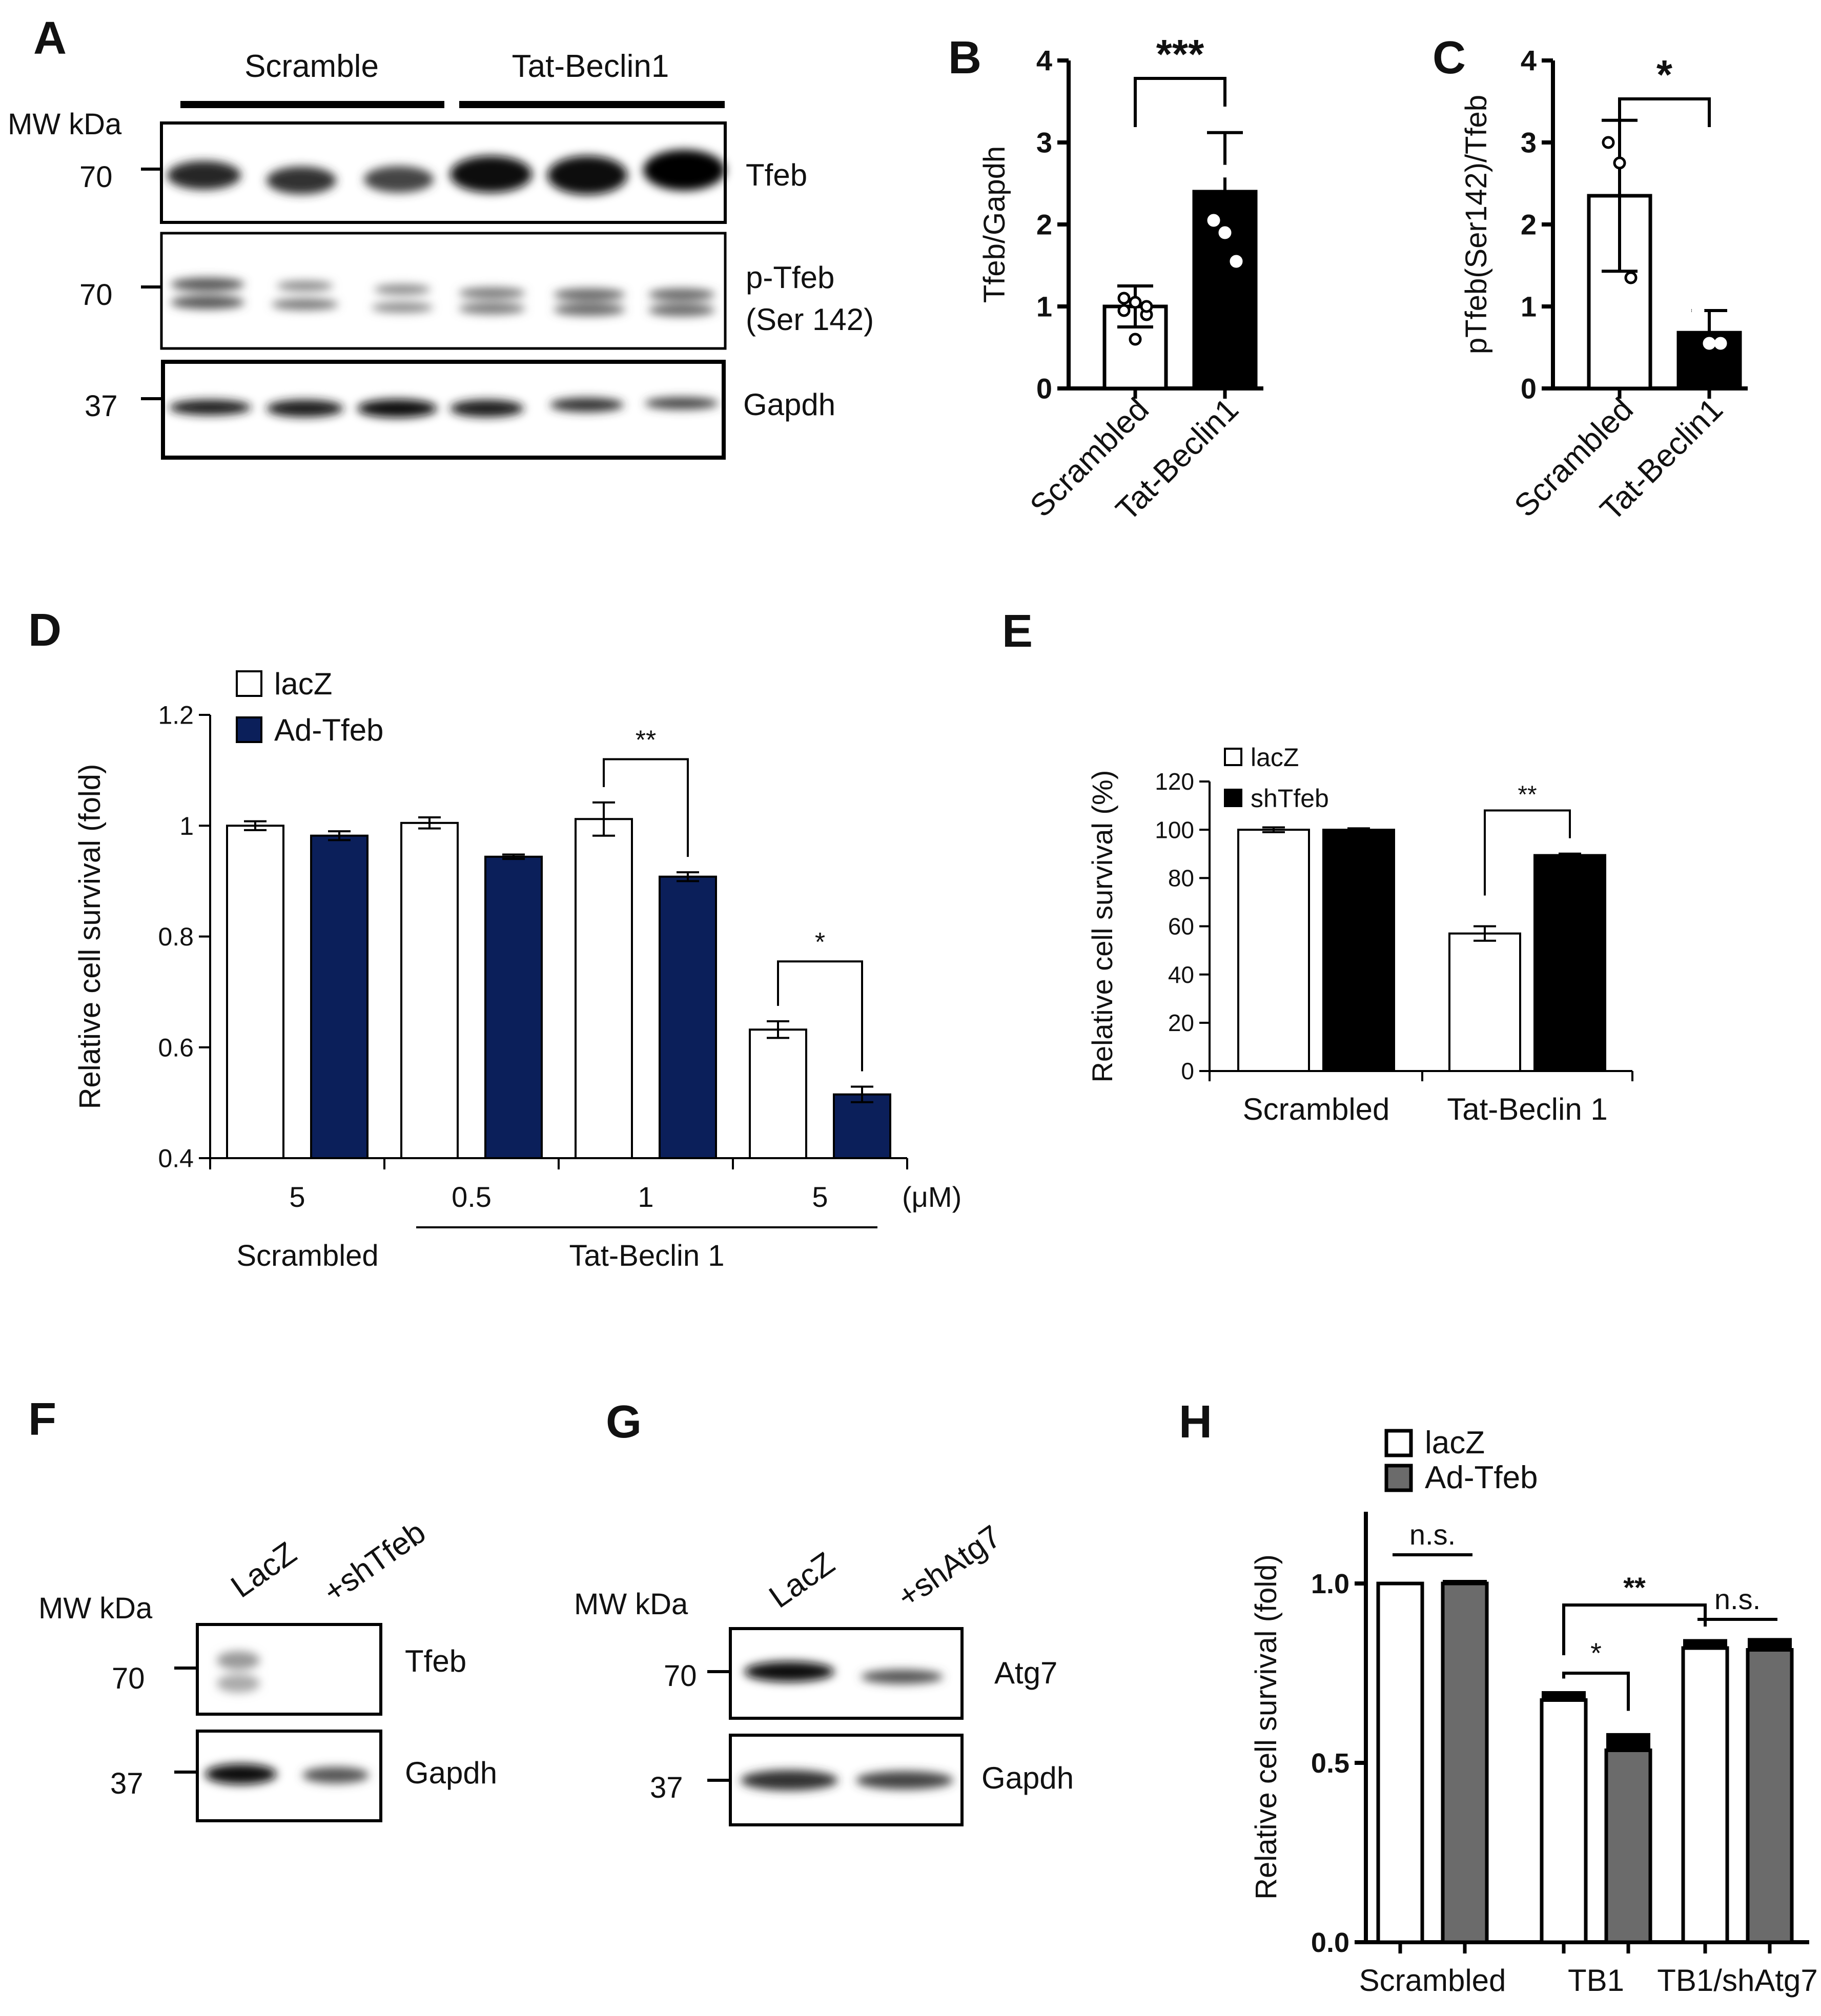 Image resolution: width=1821 pixels, height=2016 pixels. Describe the element at coordinates (1527, 1109) in the screenshot. I see `x-tick-label: Tat-Beclin 1` at that location.